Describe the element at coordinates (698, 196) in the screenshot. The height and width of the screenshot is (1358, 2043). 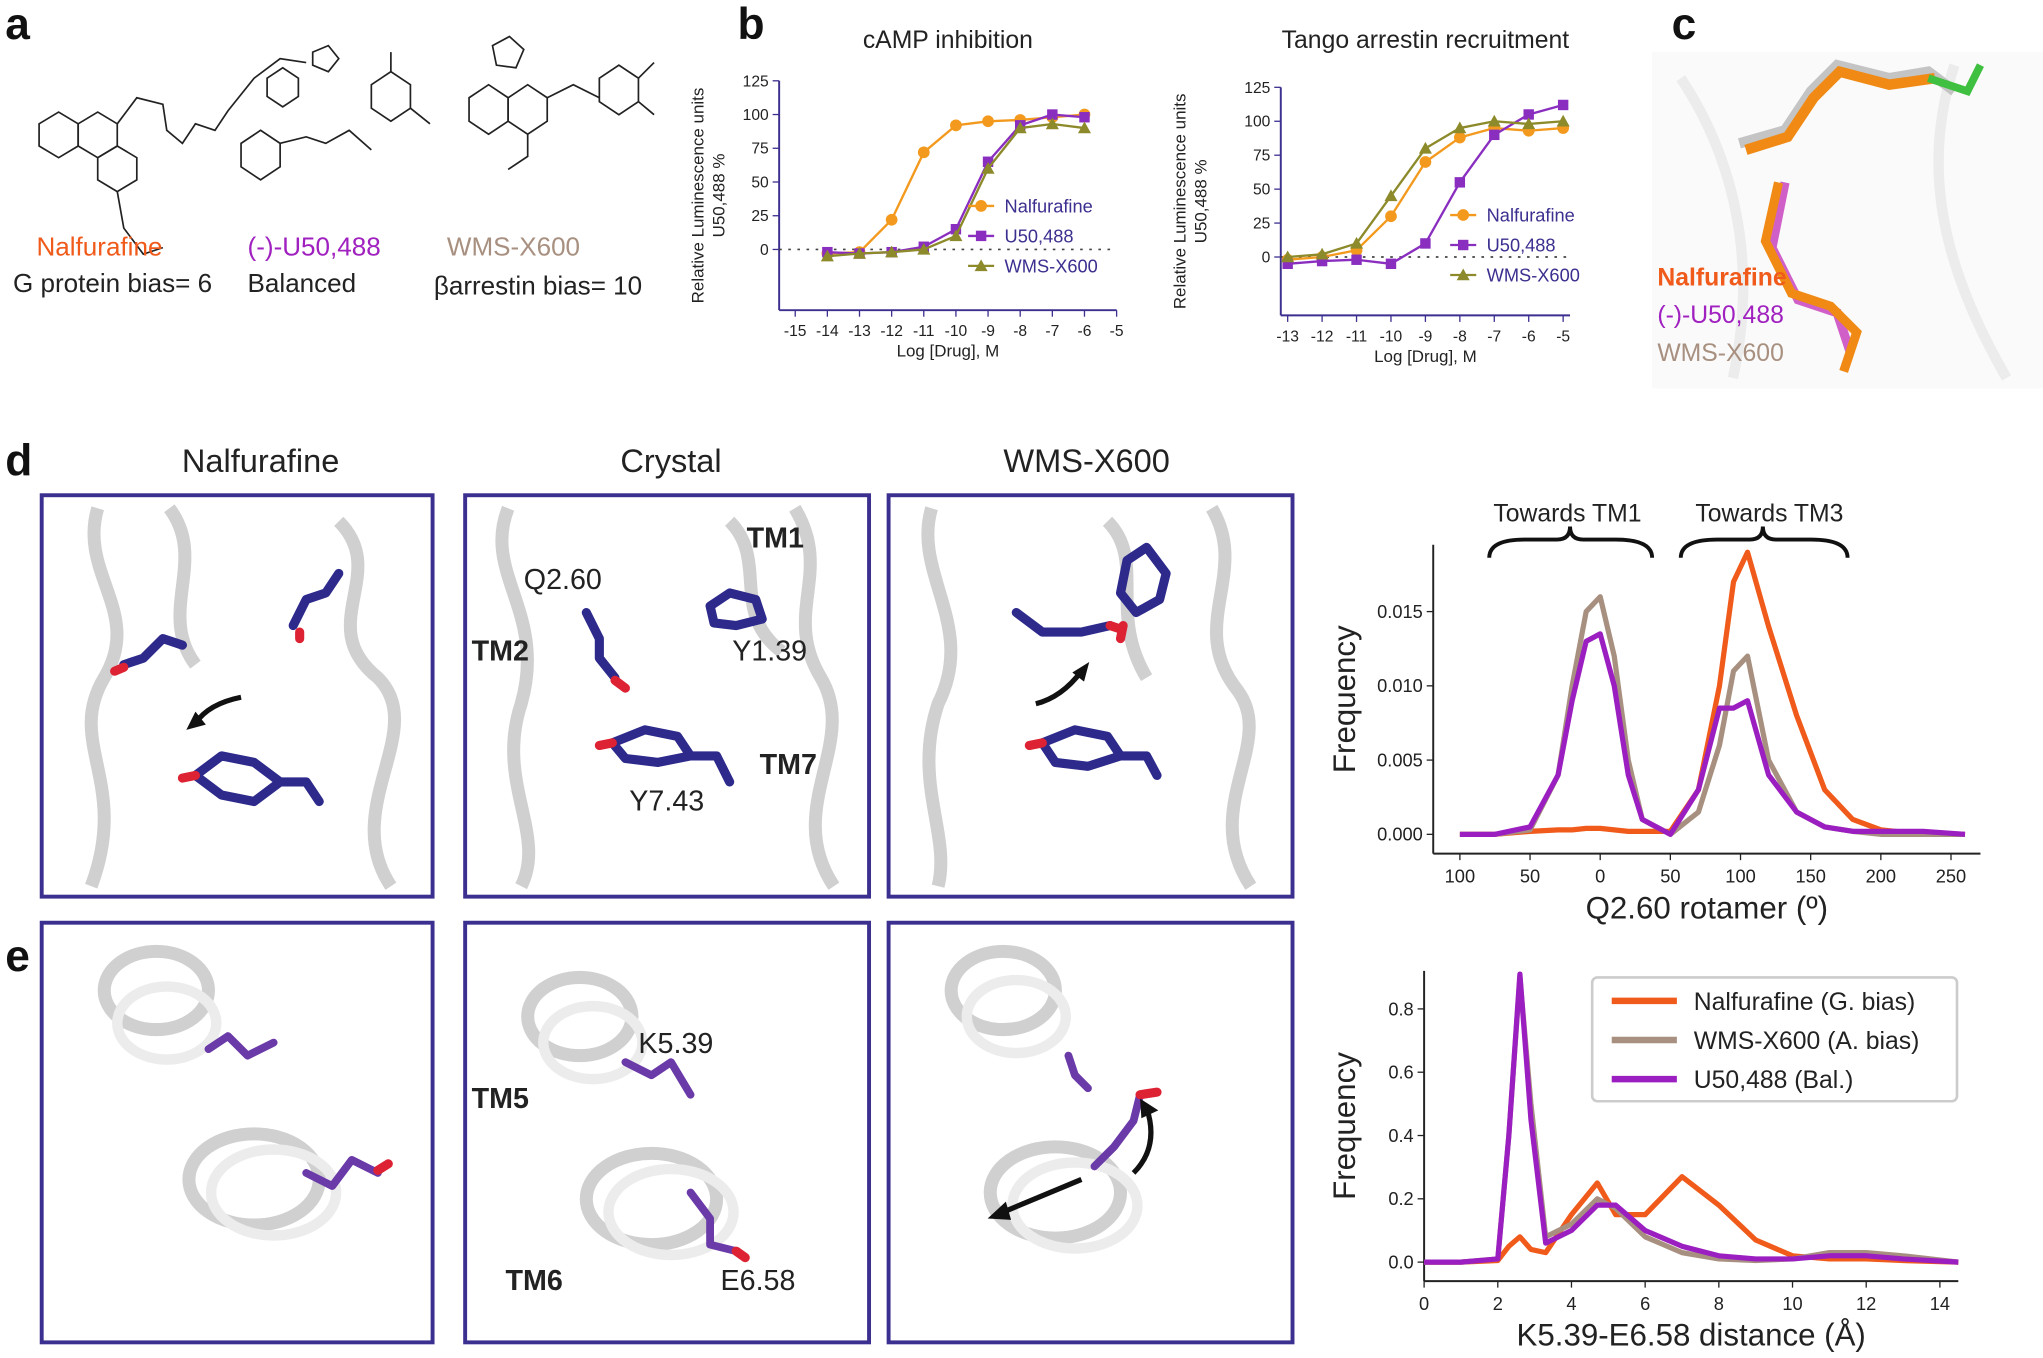
I see `y-axis-label: Relative Luminescence units` at that location.